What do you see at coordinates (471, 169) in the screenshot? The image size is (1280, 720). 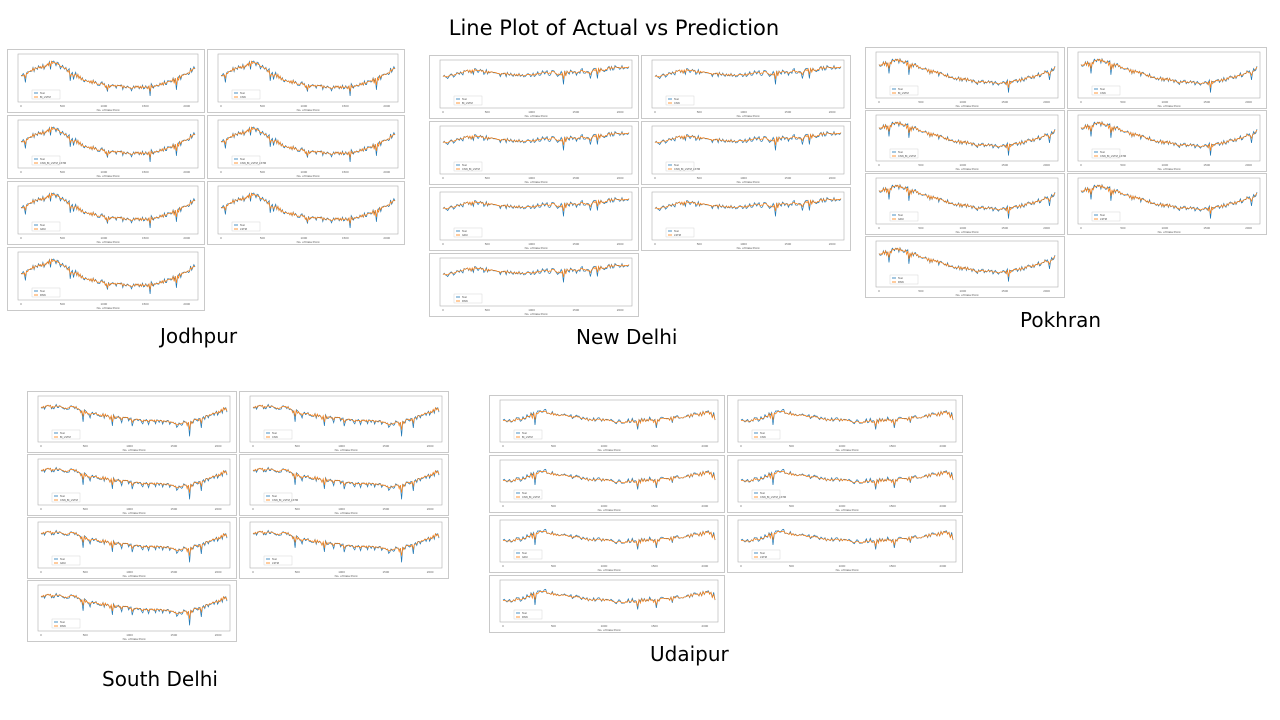 I see `legend-prediction-label: CNN_Bi_LSTM` at bounding box center [471, 169].